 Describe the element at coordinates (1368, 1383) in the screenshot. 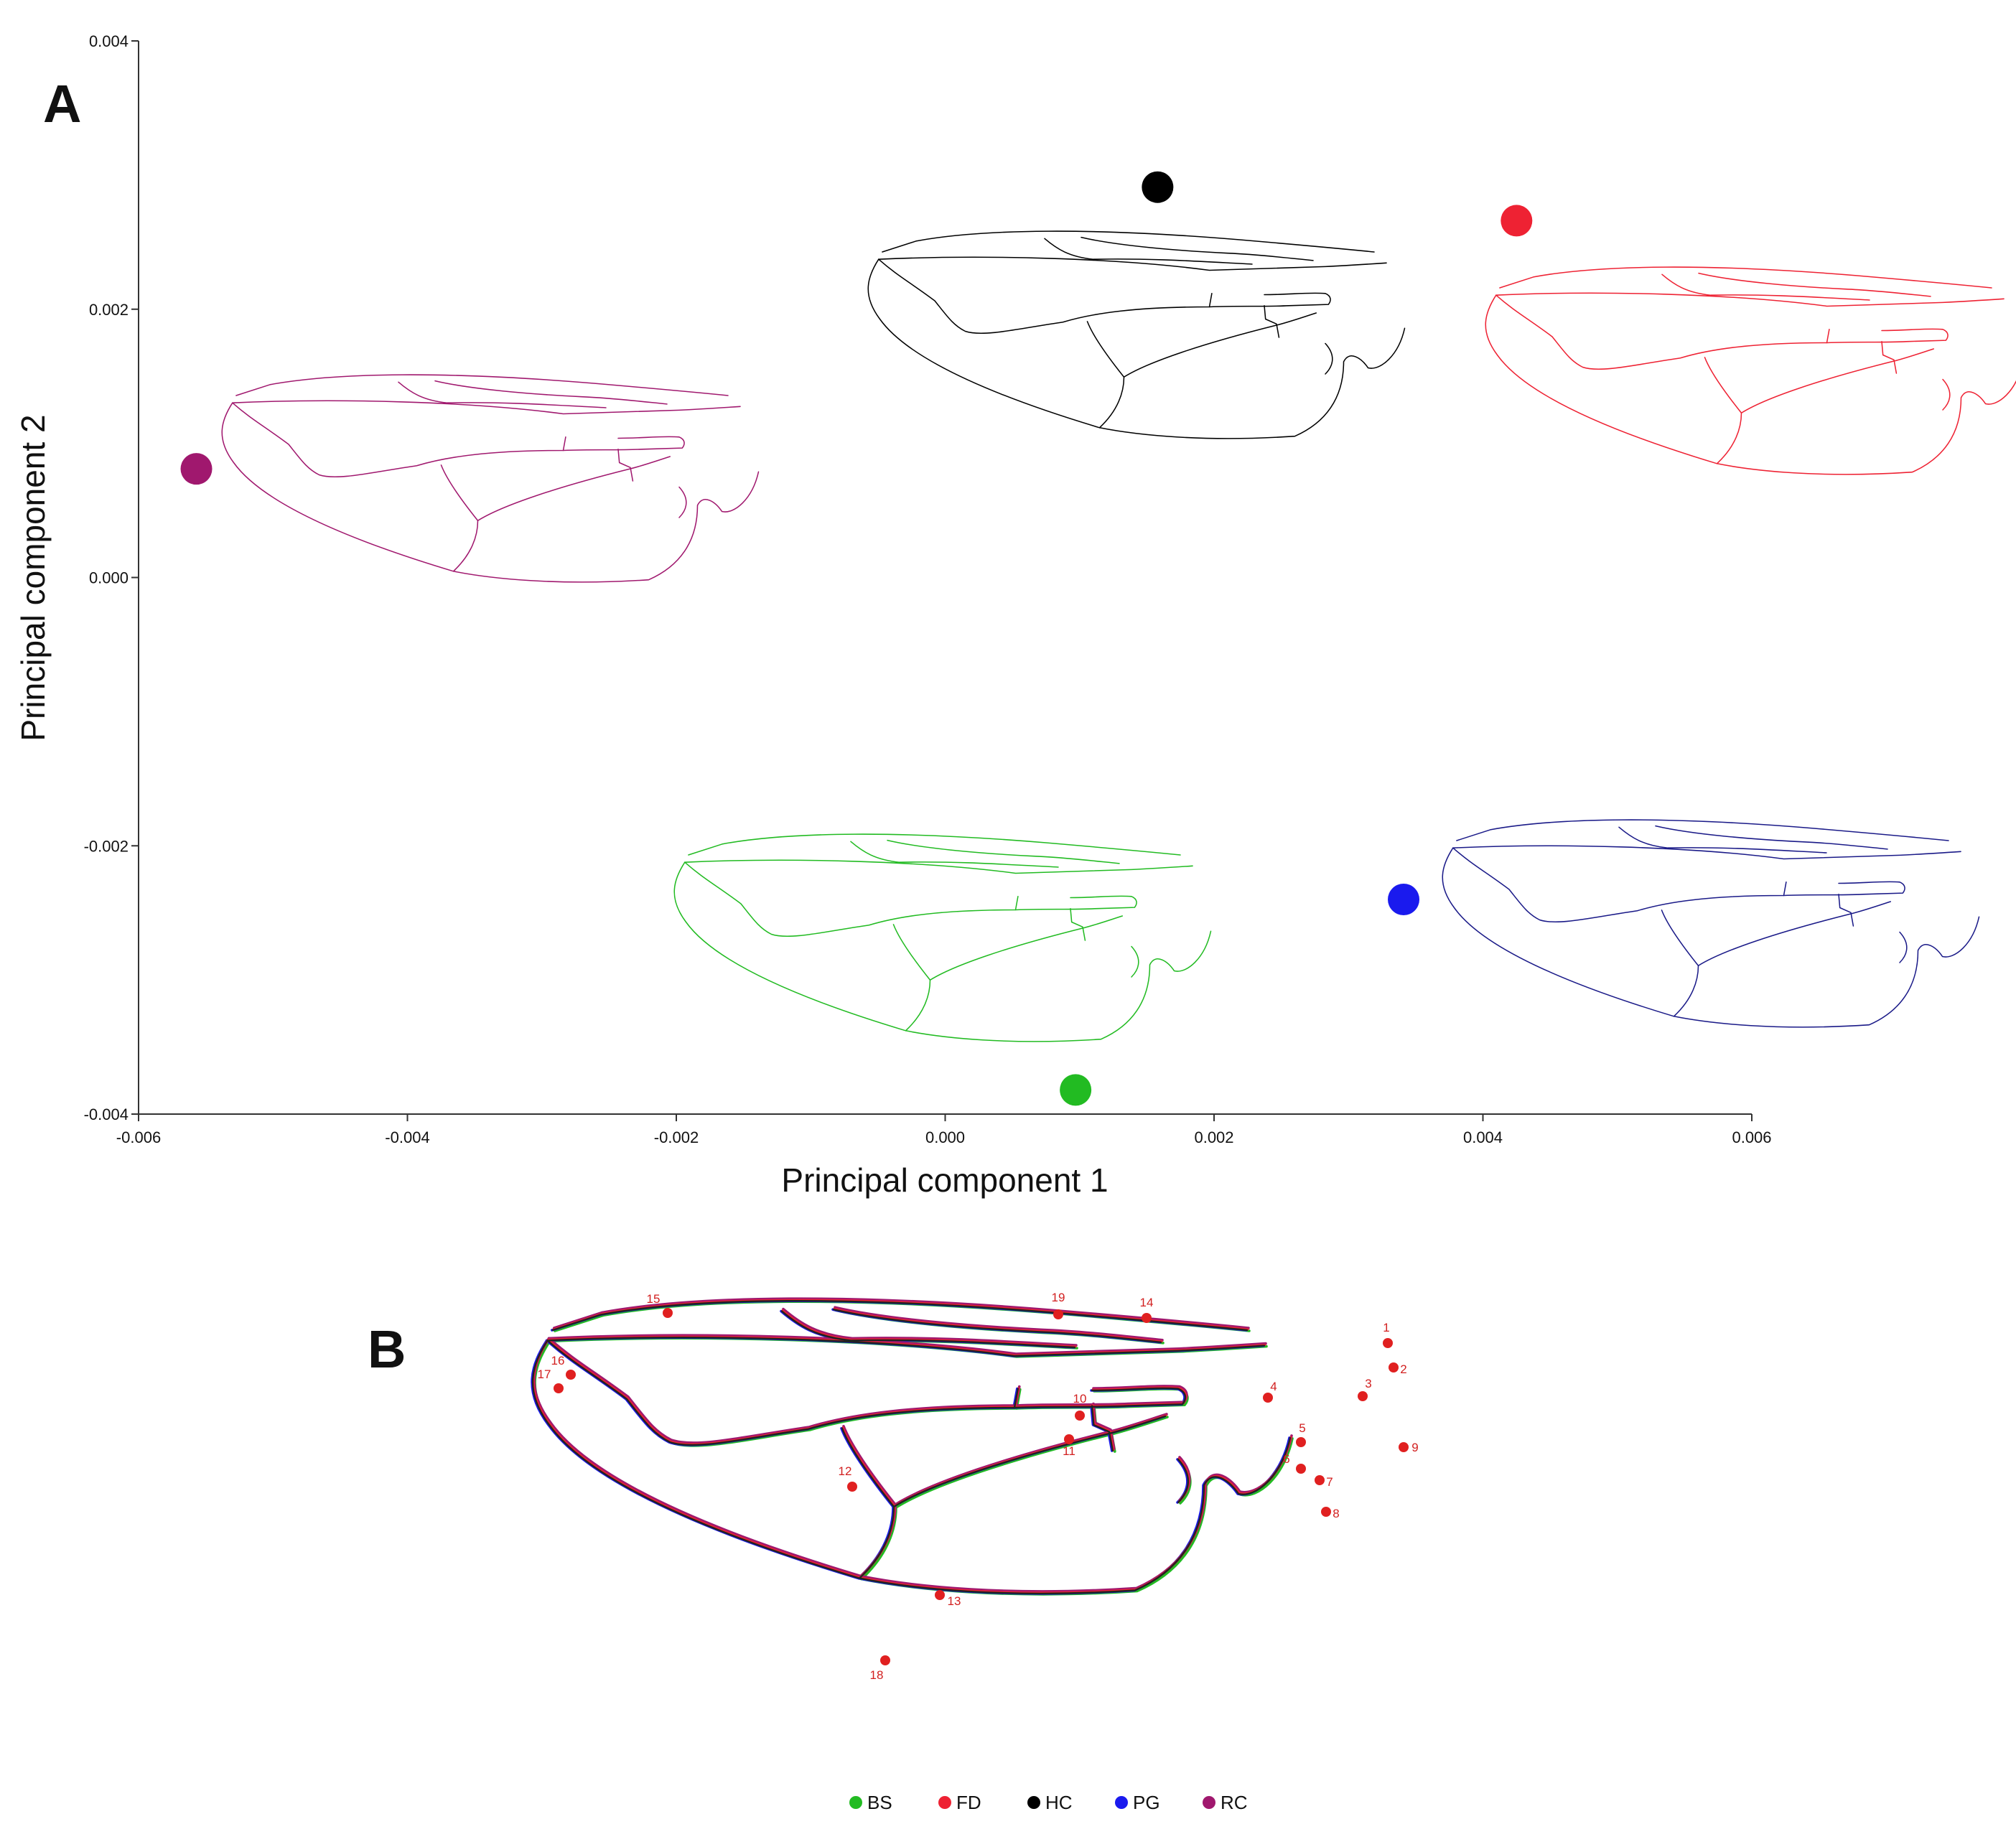

I see `landmark-label-3: 3` at that location.